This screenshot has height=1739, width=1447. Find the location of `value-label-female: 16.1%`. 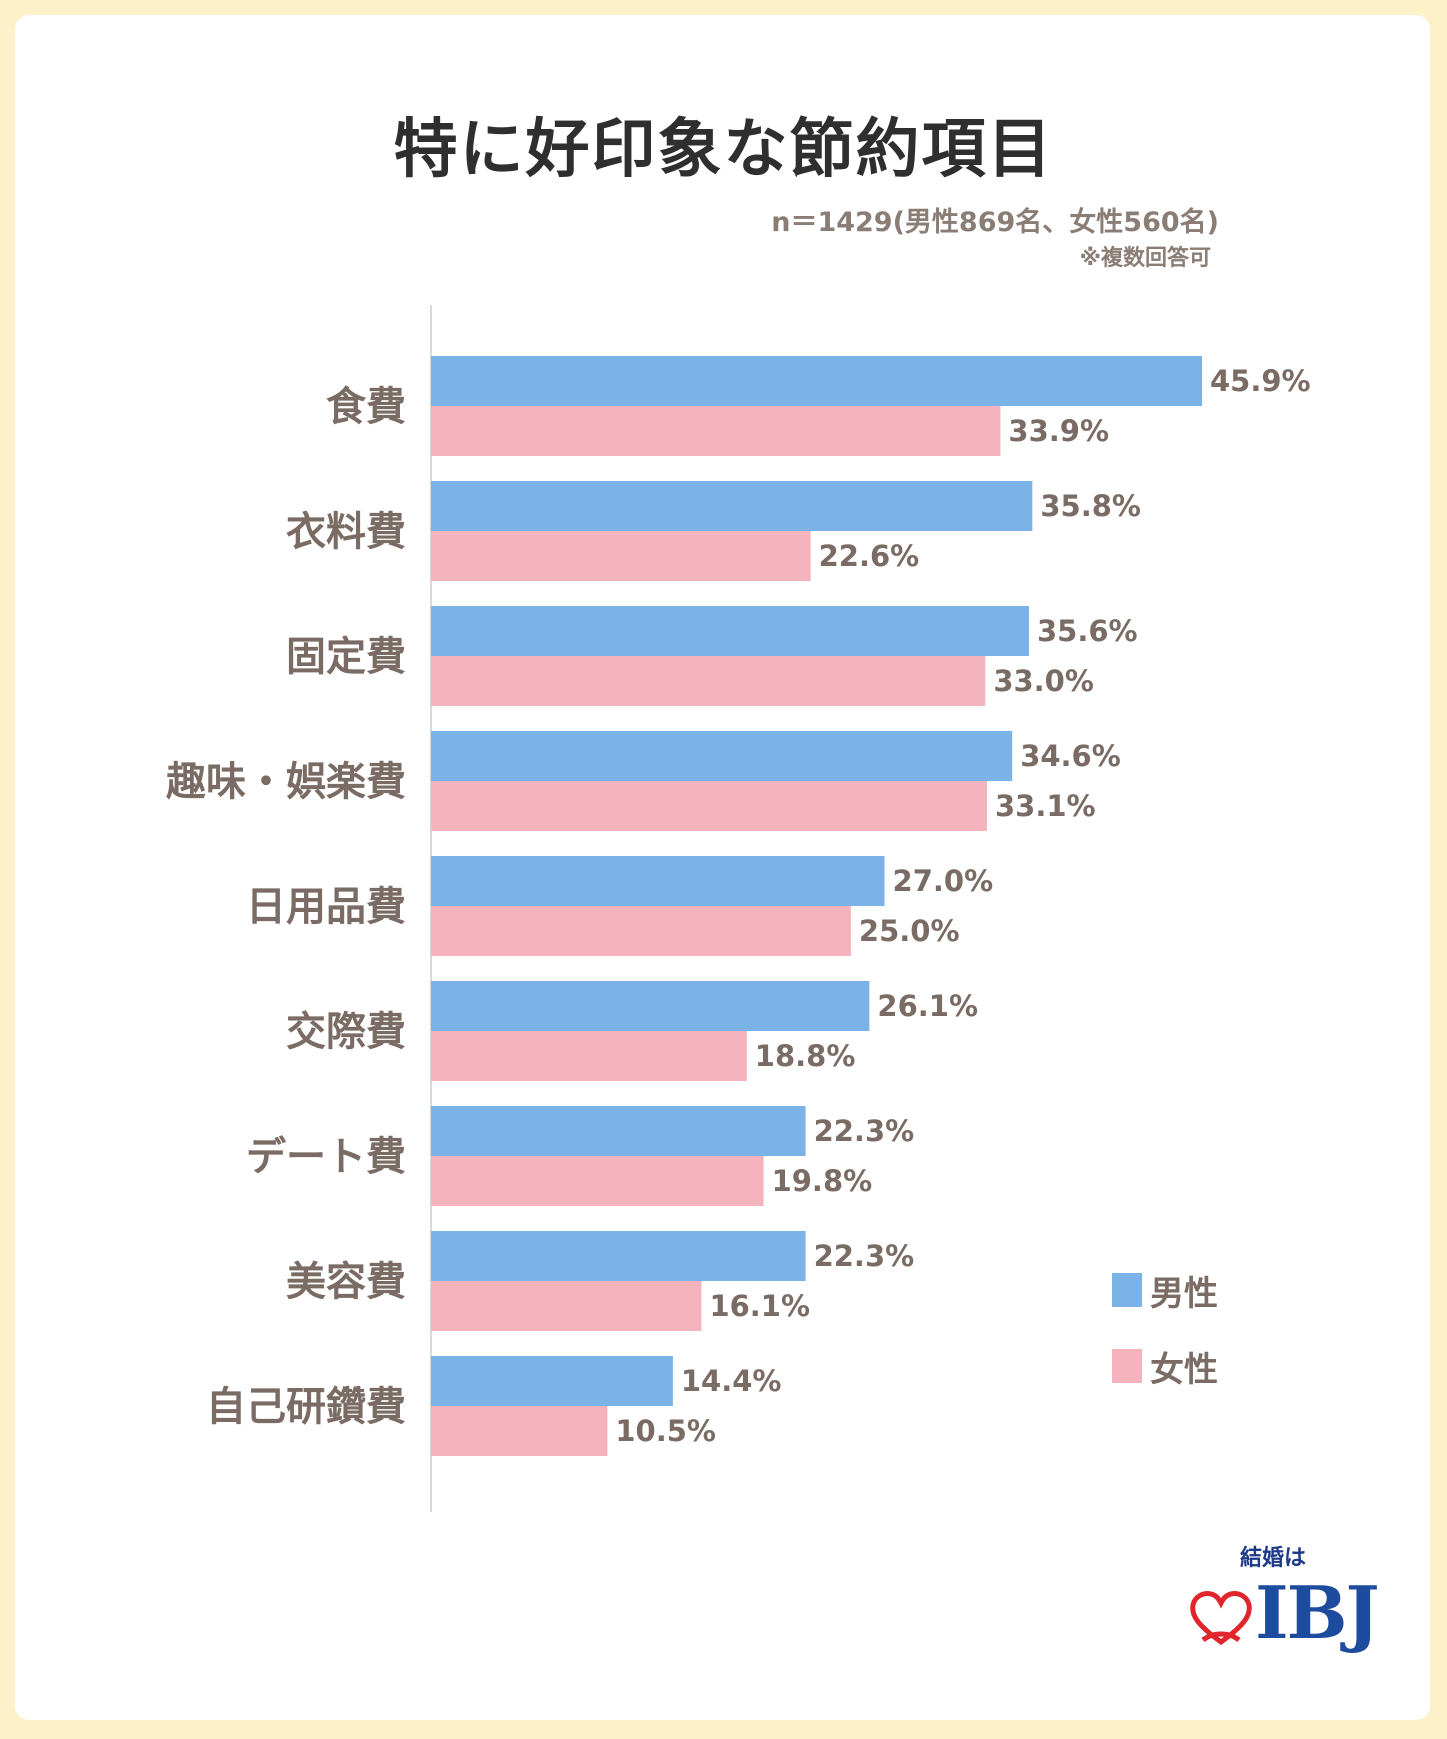

value-label-female: 16.1% is located at coordinates (759, 1306).